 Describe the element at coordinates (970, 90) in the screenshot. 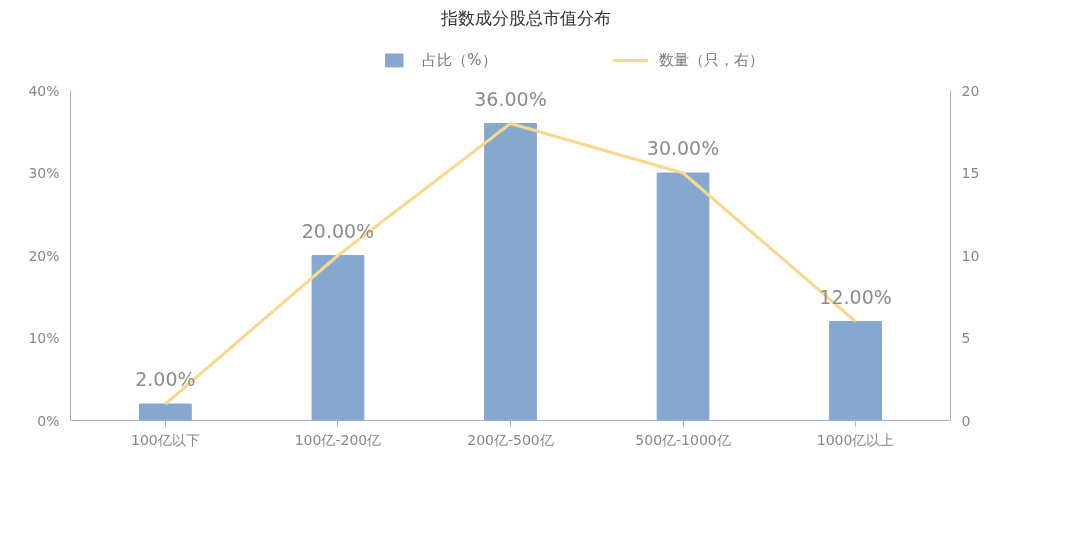

I see `y2-tick-label: 20` at that location.